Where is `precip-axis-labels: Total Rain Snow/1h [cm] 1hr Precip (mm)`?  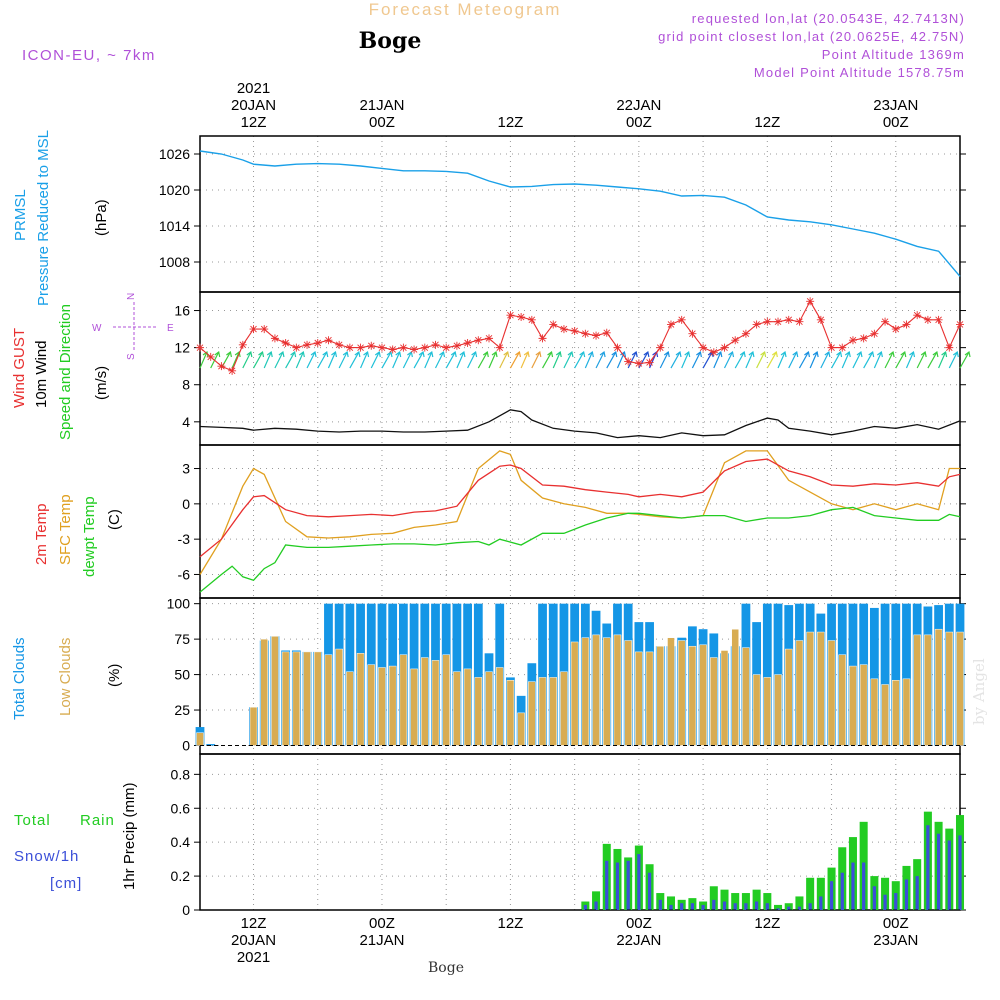
precip-axis-labels: Total Rain Snow/1h [cm] 1hr Precip (mm) is located at coordinates (76, 837).